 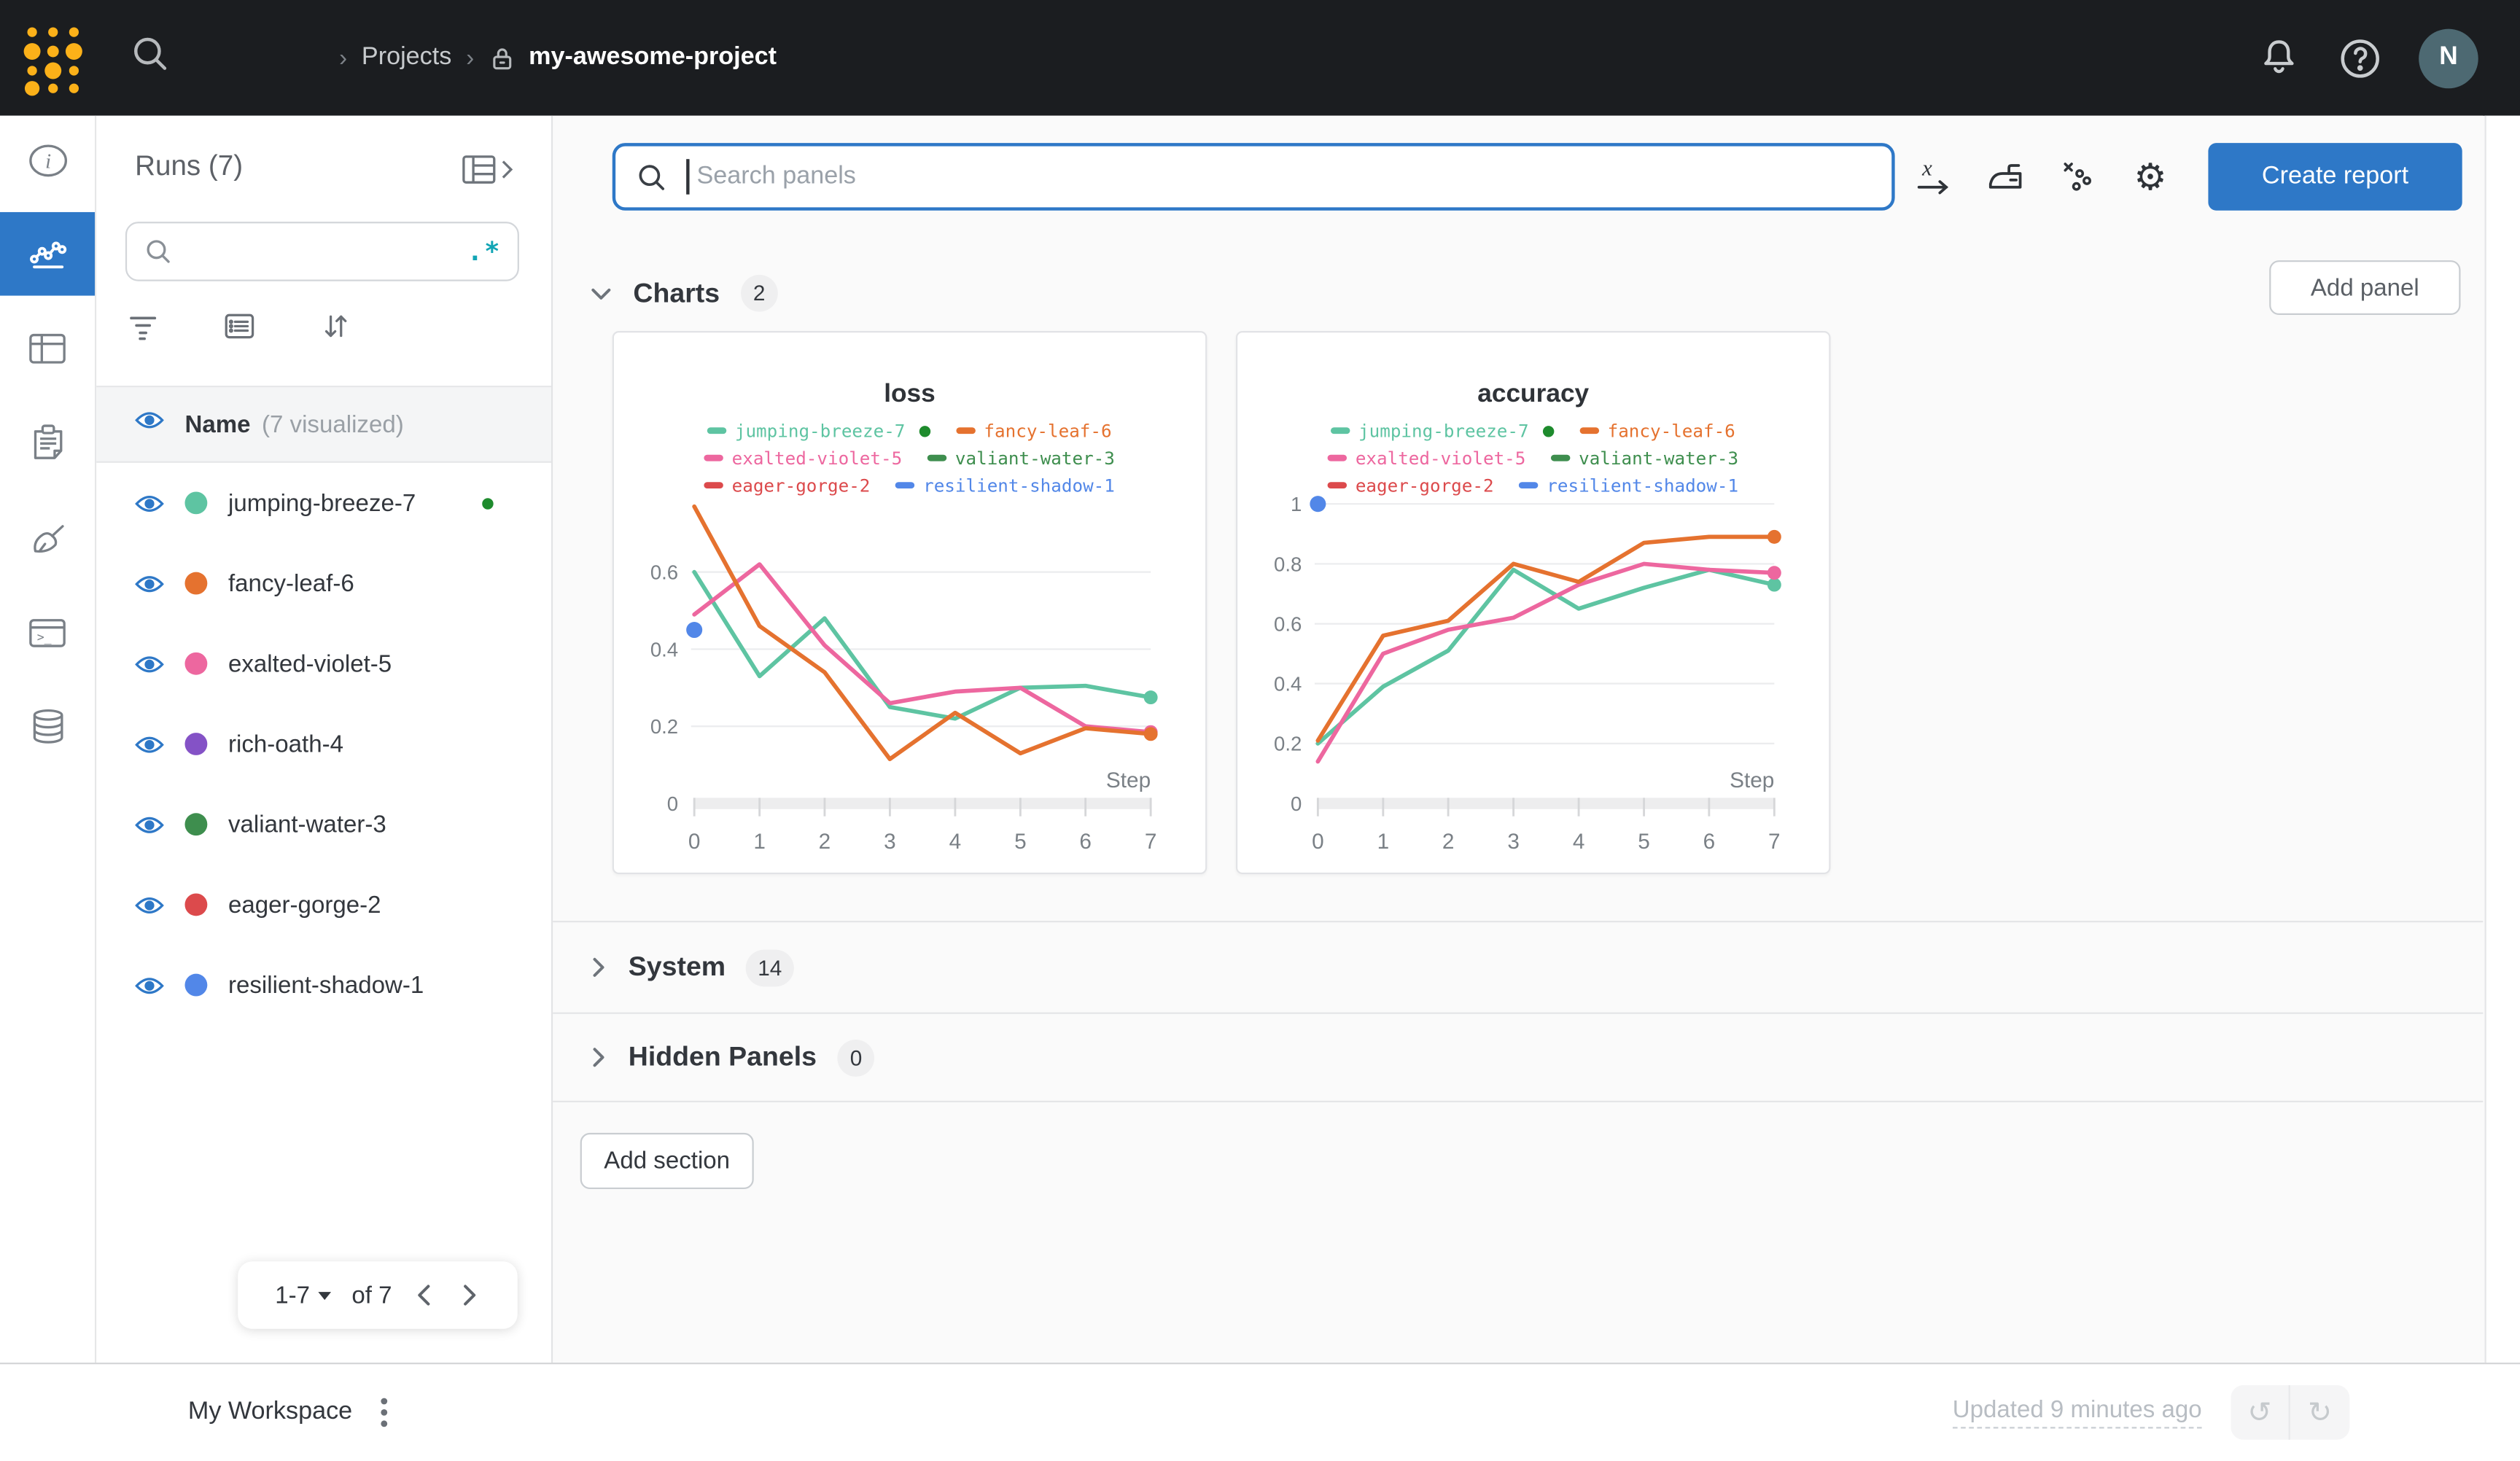 I want to click on breadcrumb-project: my-awesome-project, so click(x=633, y=57).